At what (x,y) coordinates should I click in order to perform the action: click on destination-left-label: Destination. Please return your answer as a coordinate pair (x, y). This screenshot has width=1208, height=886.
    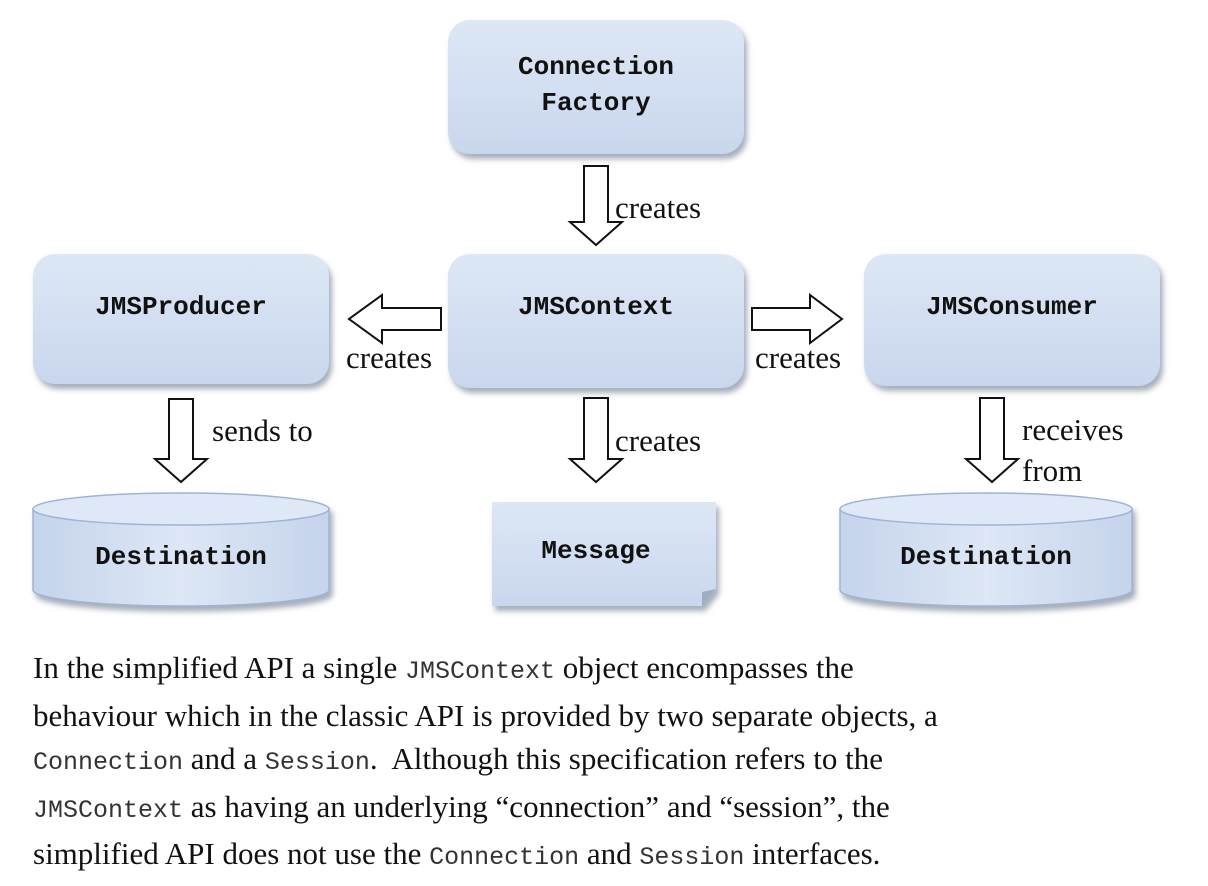
    Looking at the image, I should click on (181, 557).